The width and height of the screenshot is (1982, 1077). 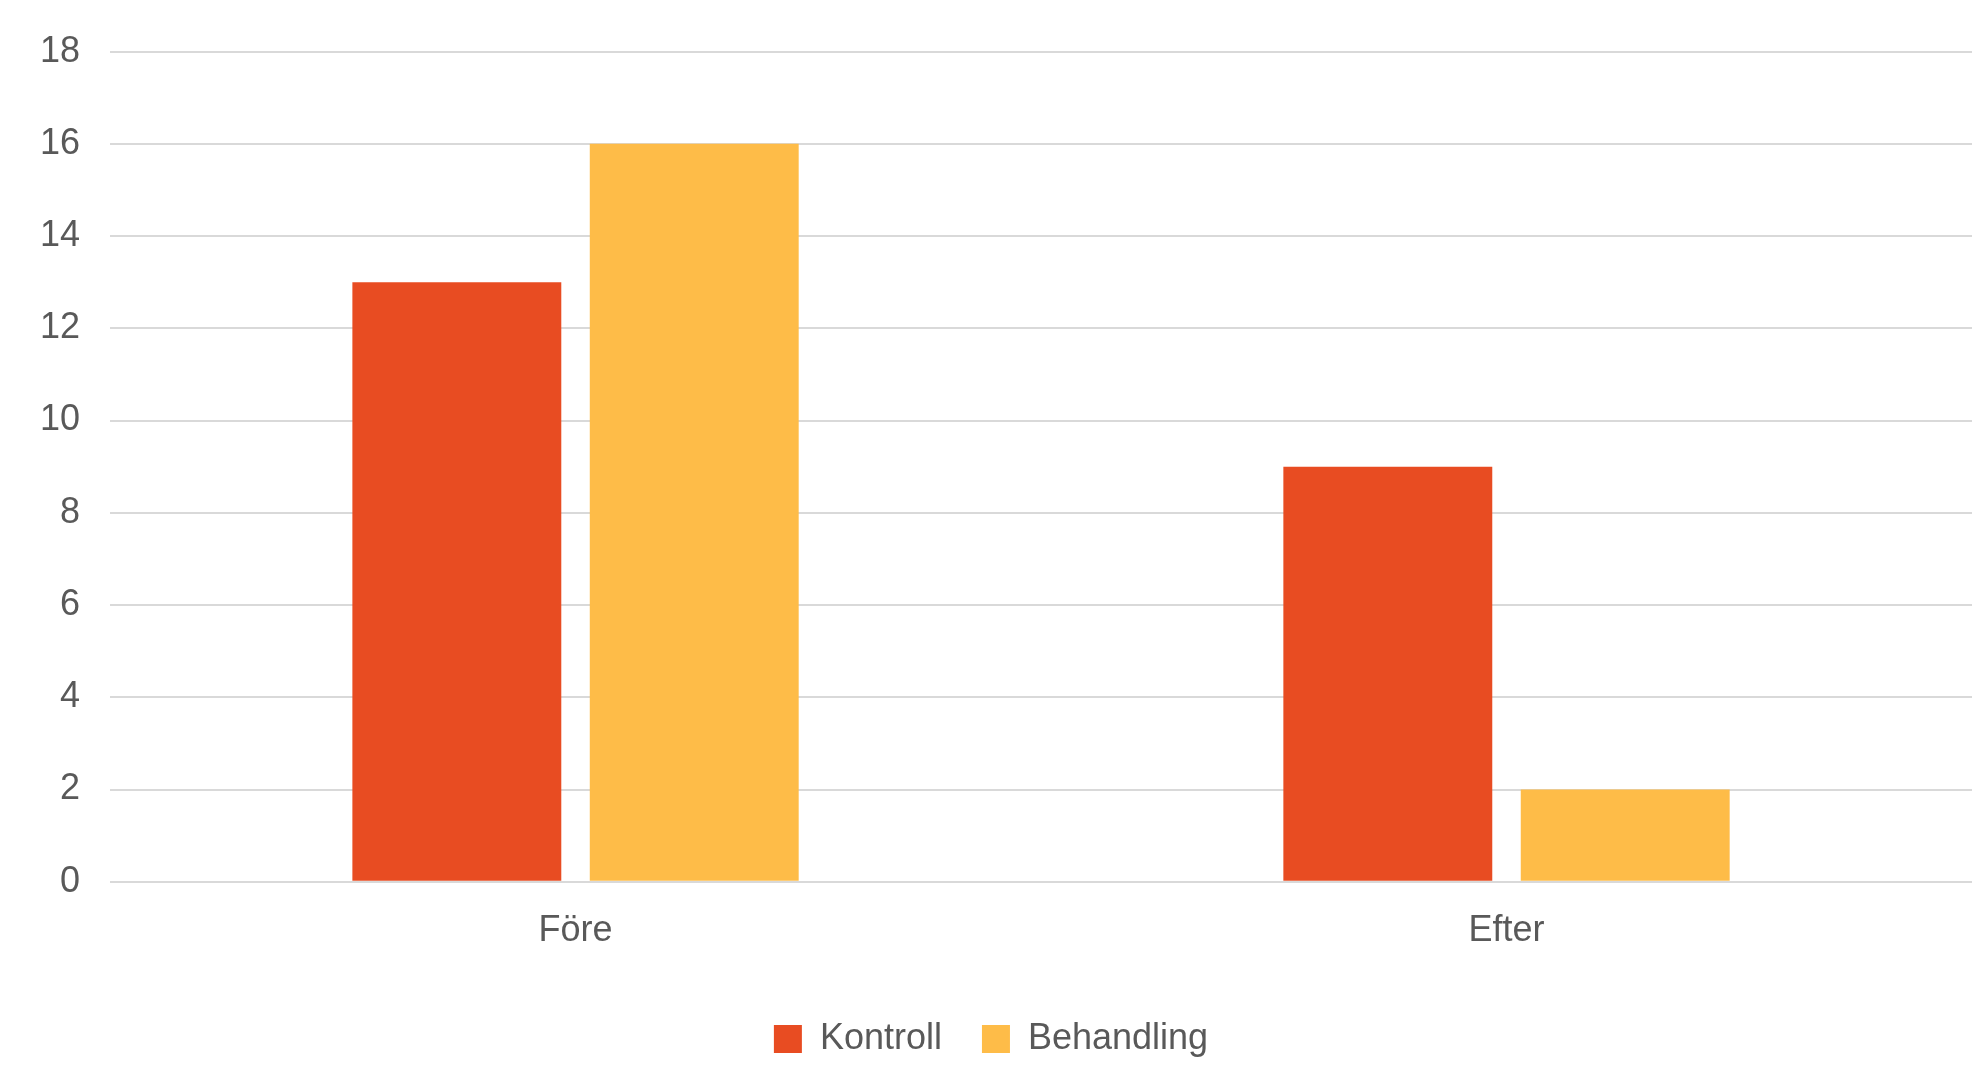 I want to click on y-tick-label: 14, so click(x=60, y=234).